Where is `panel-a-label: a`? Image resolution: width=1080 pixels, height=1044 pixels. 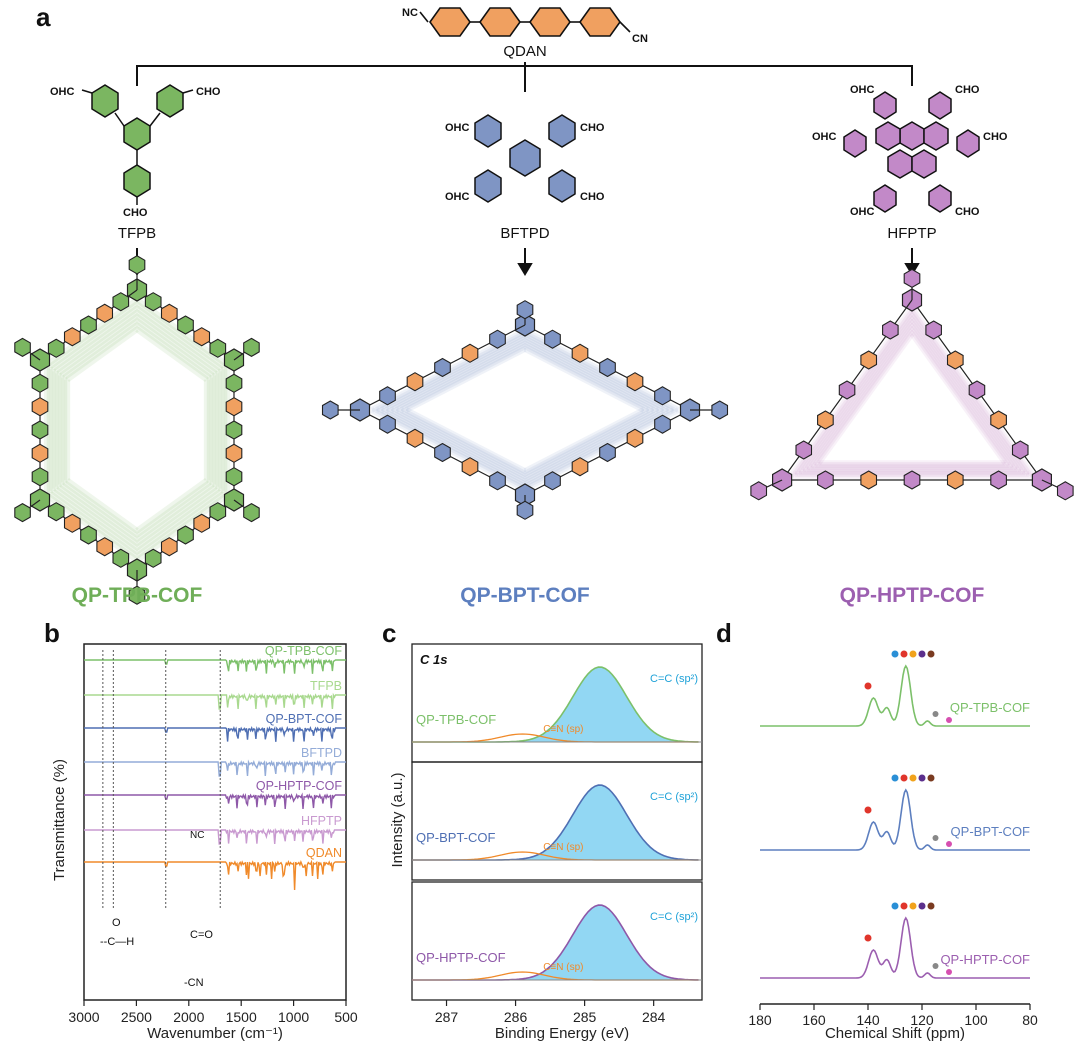 panel-a-label: a is located at coordinates (43, 17).